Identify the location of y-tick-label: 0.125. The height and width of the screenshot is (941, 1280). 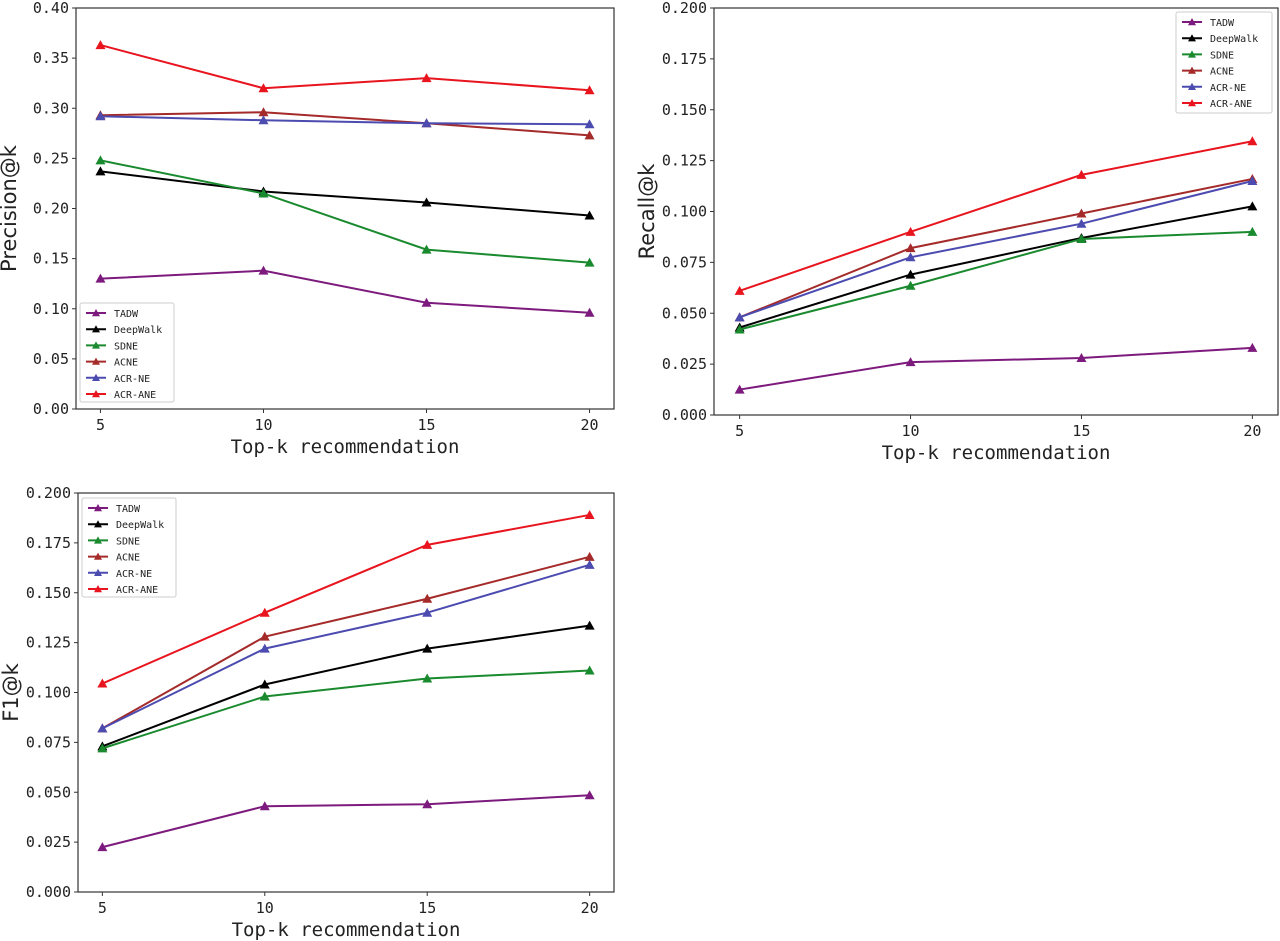
(684, 161).